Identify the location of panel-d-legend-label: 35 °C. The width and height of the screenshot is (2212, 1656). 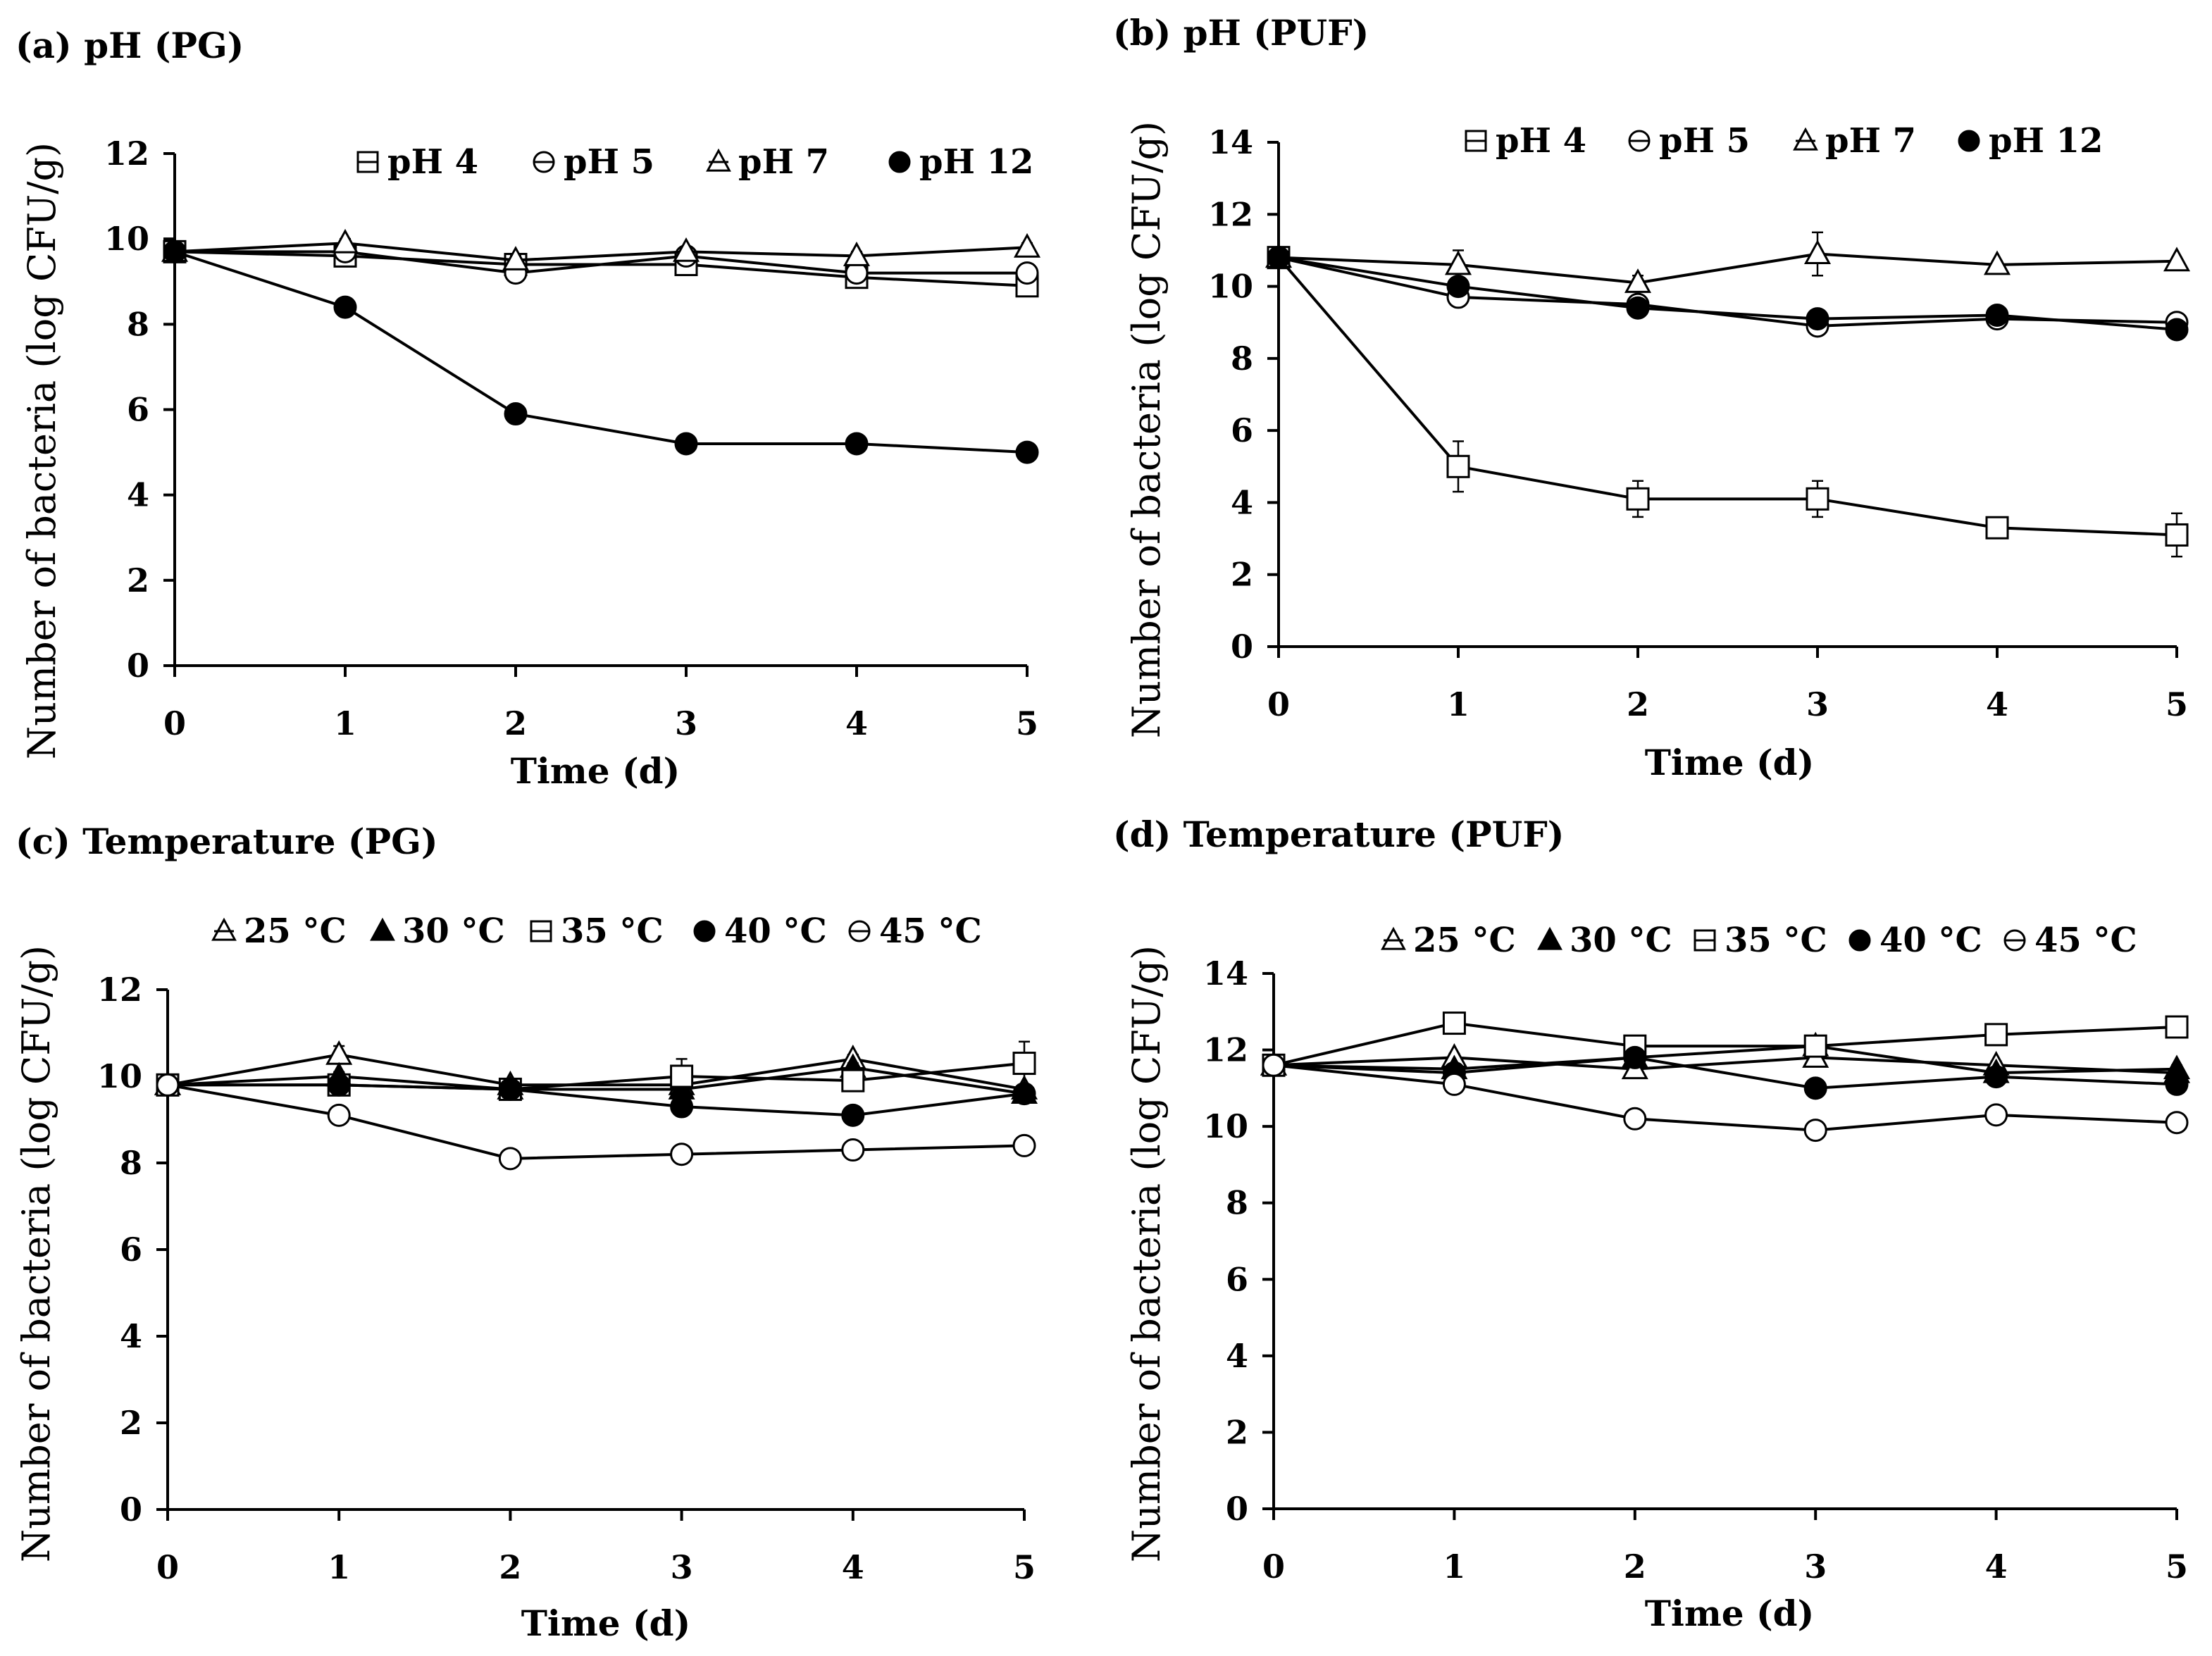
(1776, 940).